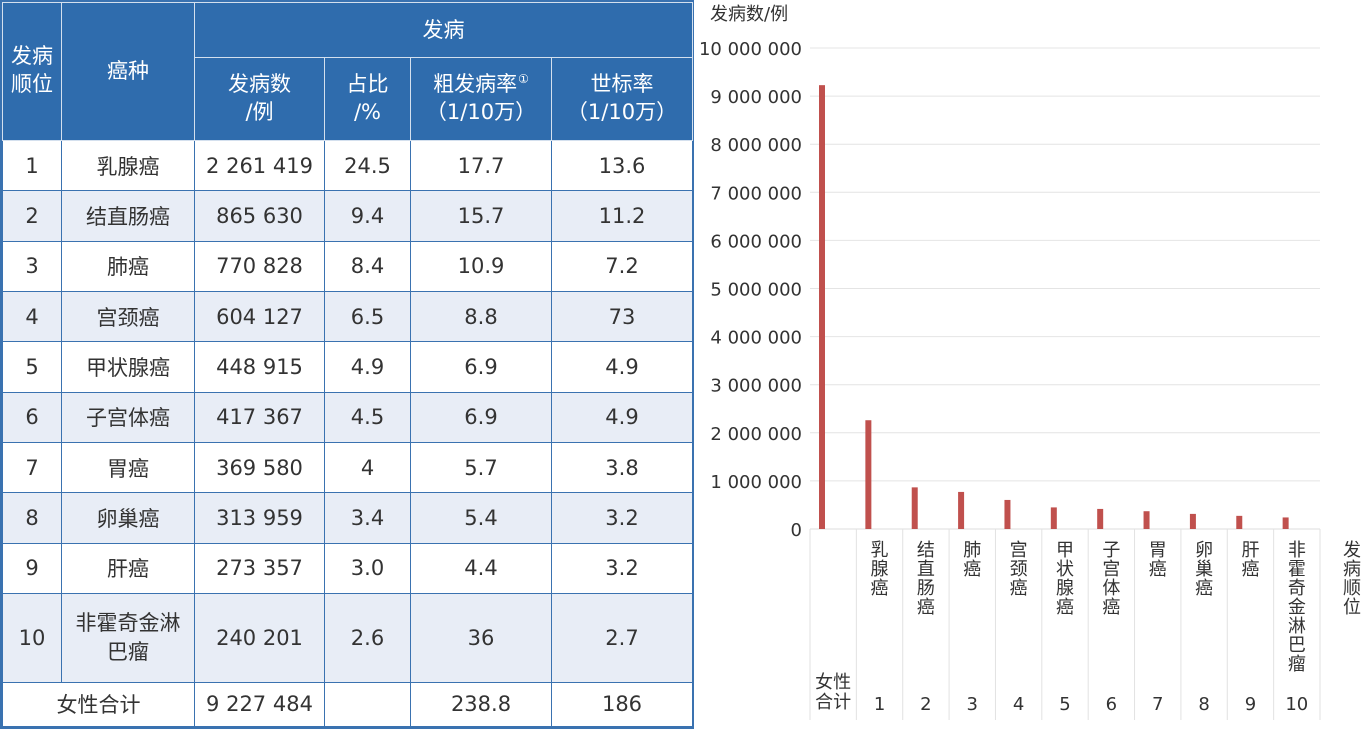  What do you see at coordinates (1352, 579) in the screenshot?
I see `x-axis-title: 发病顺位` at bounding box center [1352, 579].